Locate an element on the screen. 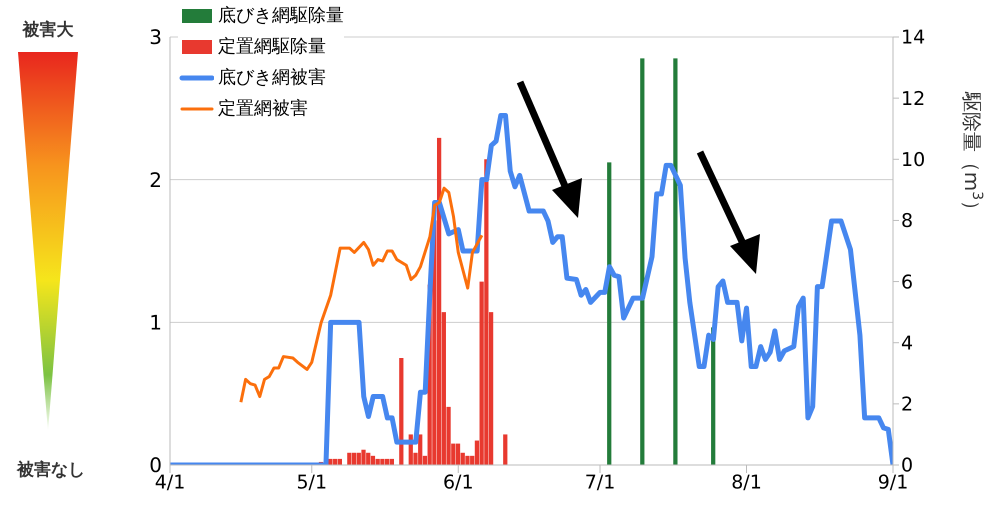  x-tick-label: 9/1 is located at coordinates (893, 482).